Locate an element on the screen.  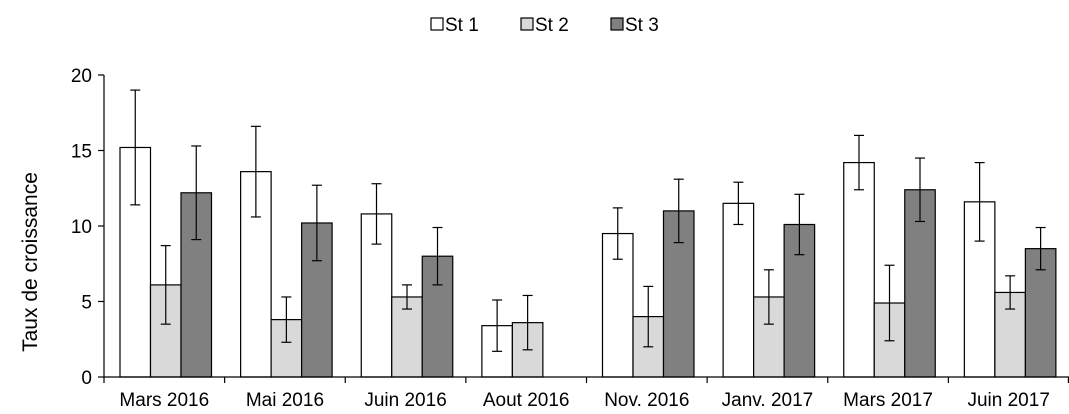
x-tick-label-4: Aout 2016 is located at coordinates (526, 400).